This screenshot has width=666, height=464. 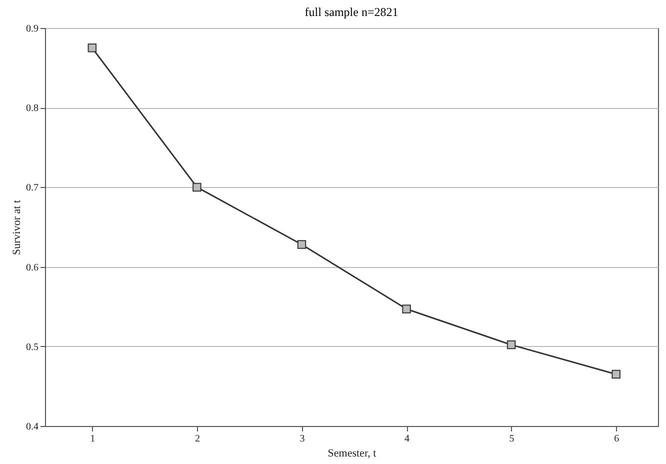 I want to click on x-tick-label: 3, so click(x=302, y=439).